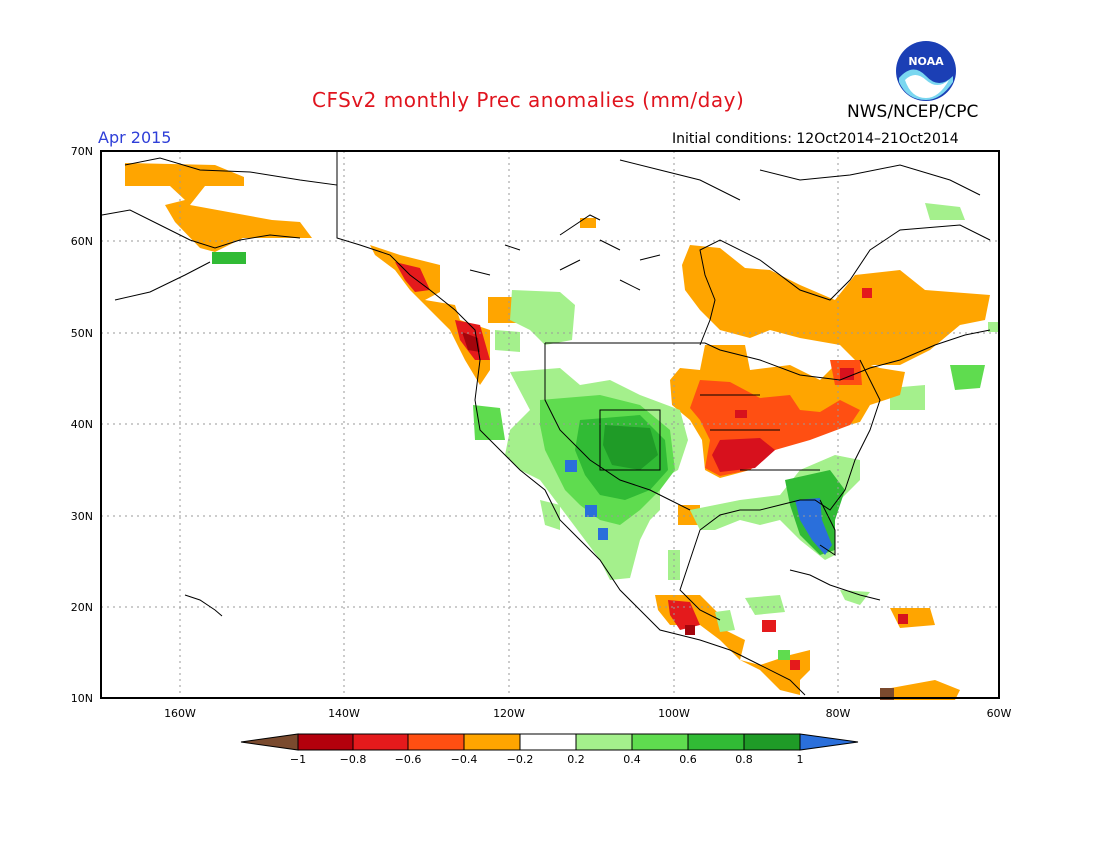  I want to click on colorbar-label: 0.4, so click(632, 759).